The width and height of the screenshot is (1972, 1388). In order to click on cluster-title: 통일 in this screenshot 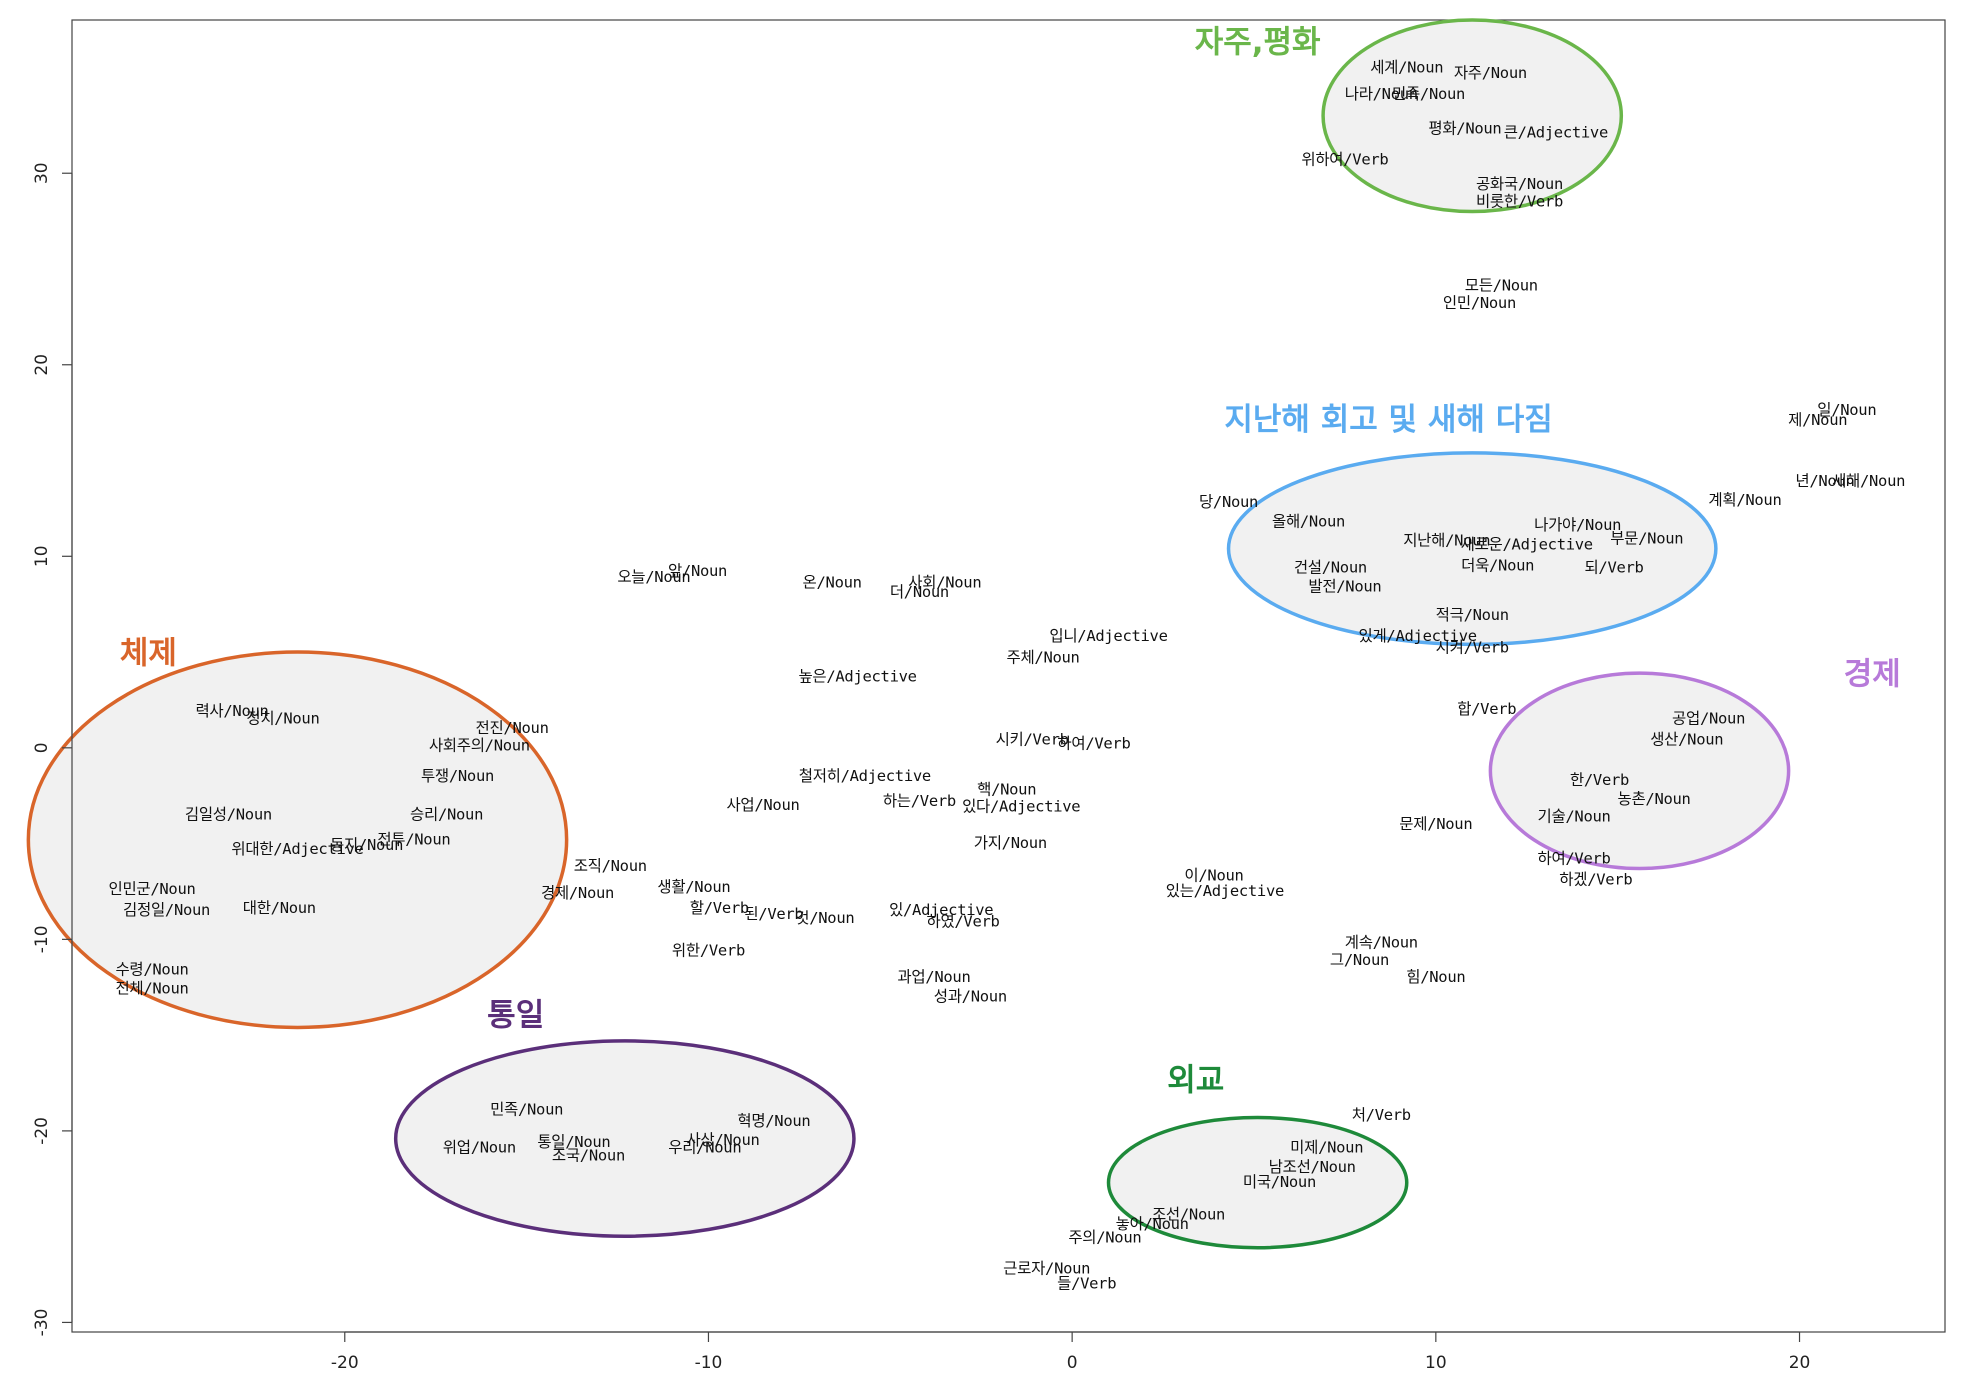, I will do `click(515, 1016)`.